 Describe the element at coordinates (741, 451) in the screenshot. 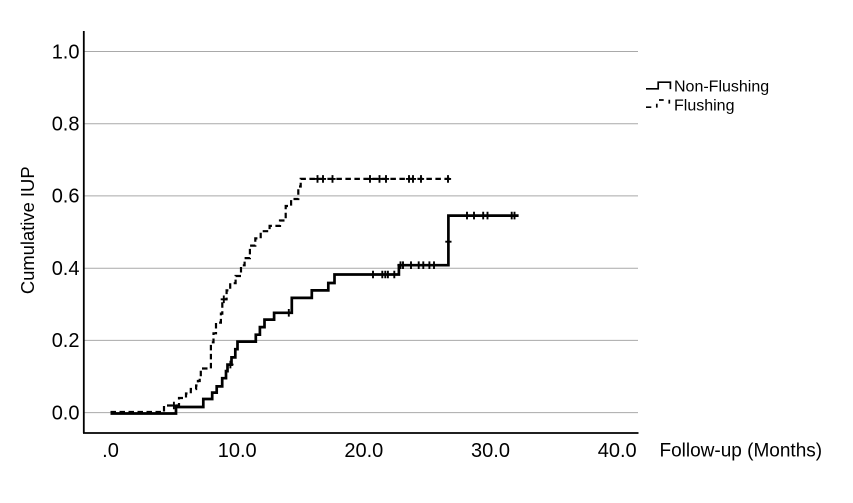

I see `svg-text: Follow-up (Months)` at that location.